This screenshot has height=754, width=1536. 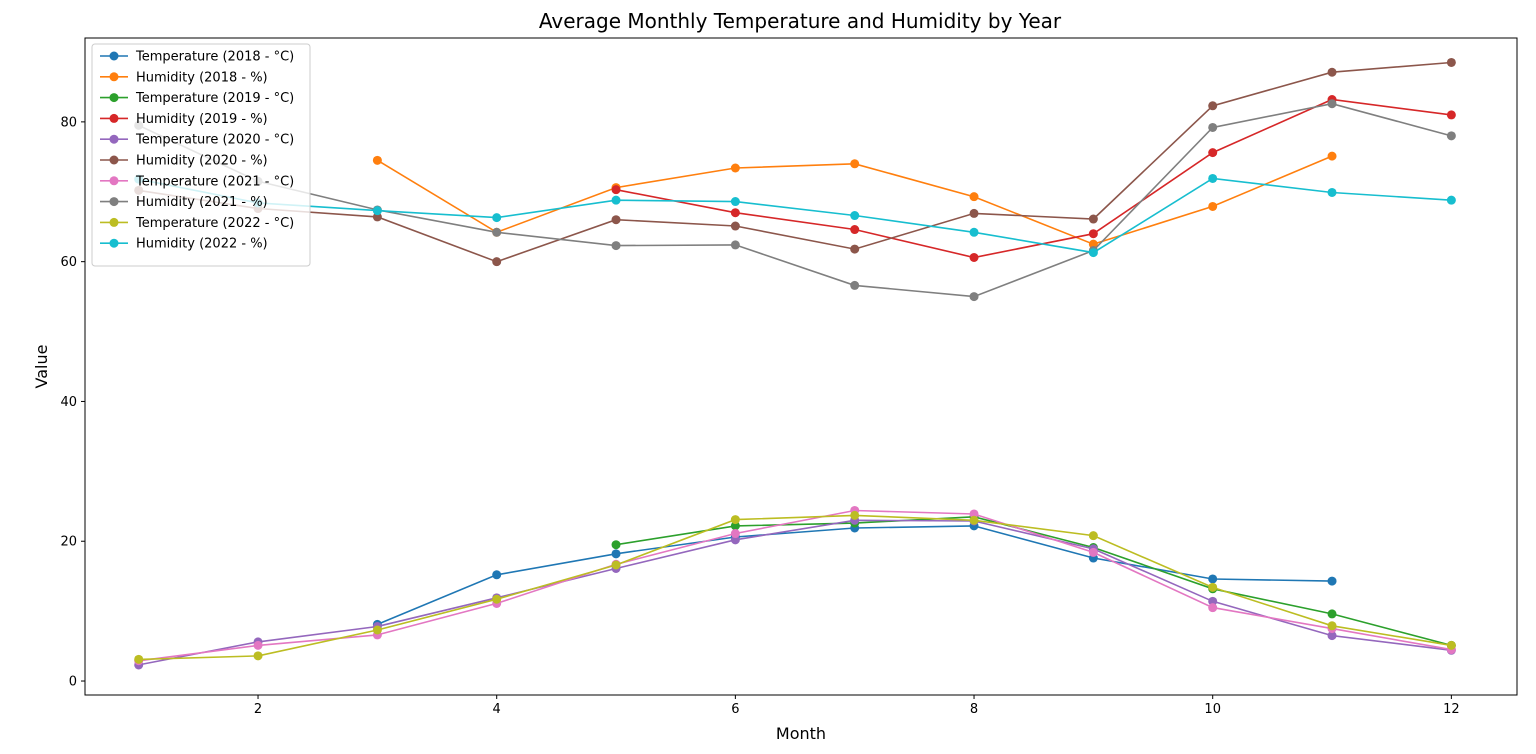 What do you see at coordinates (68, 542) in the screenshot?
I see `y-tick-label: 20` at bounding box center [68, 542].